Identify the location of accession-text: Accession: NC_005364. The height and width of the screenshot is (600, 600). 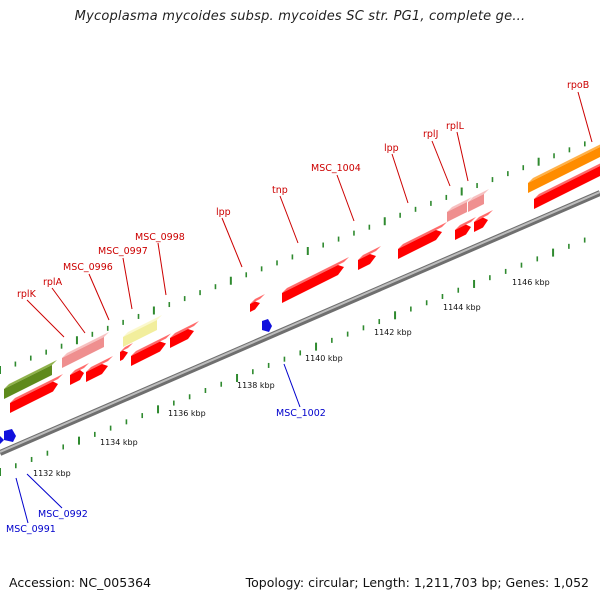
(80, 582).